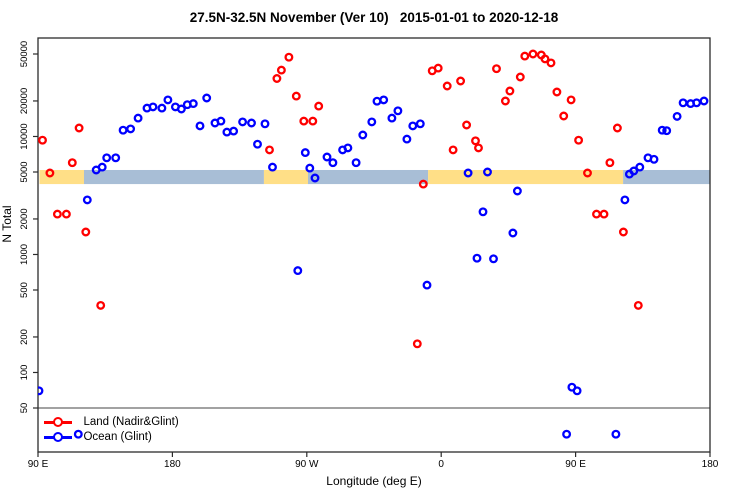 The image size is (750, 500). I want to click on legend-label-land: Land (Nadir&Glint), so click(131, 421).